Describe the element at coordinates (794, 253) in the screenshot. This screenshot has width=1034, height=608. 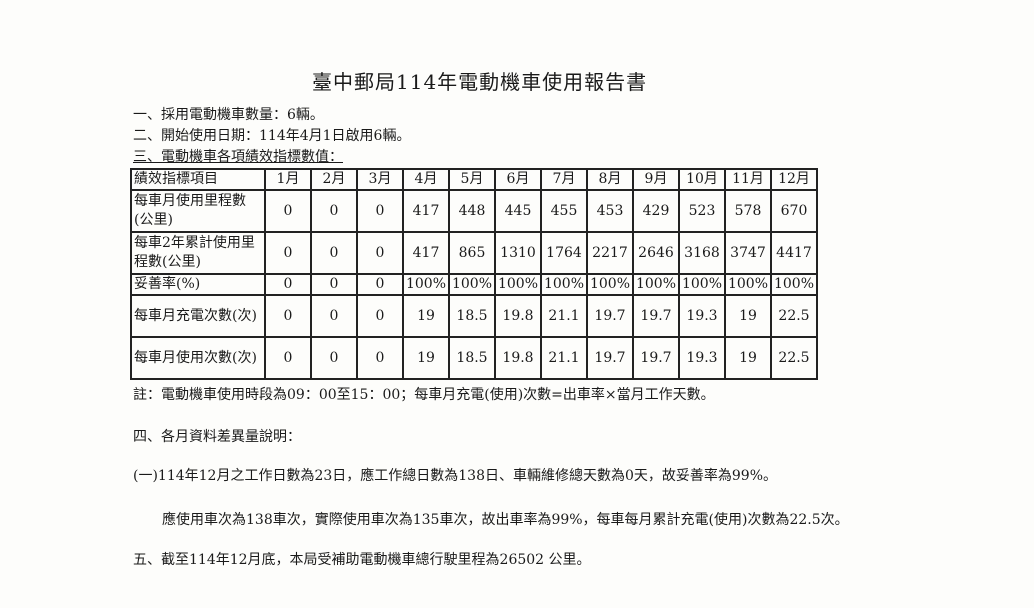
I see `table-cell: 4417` at that location.